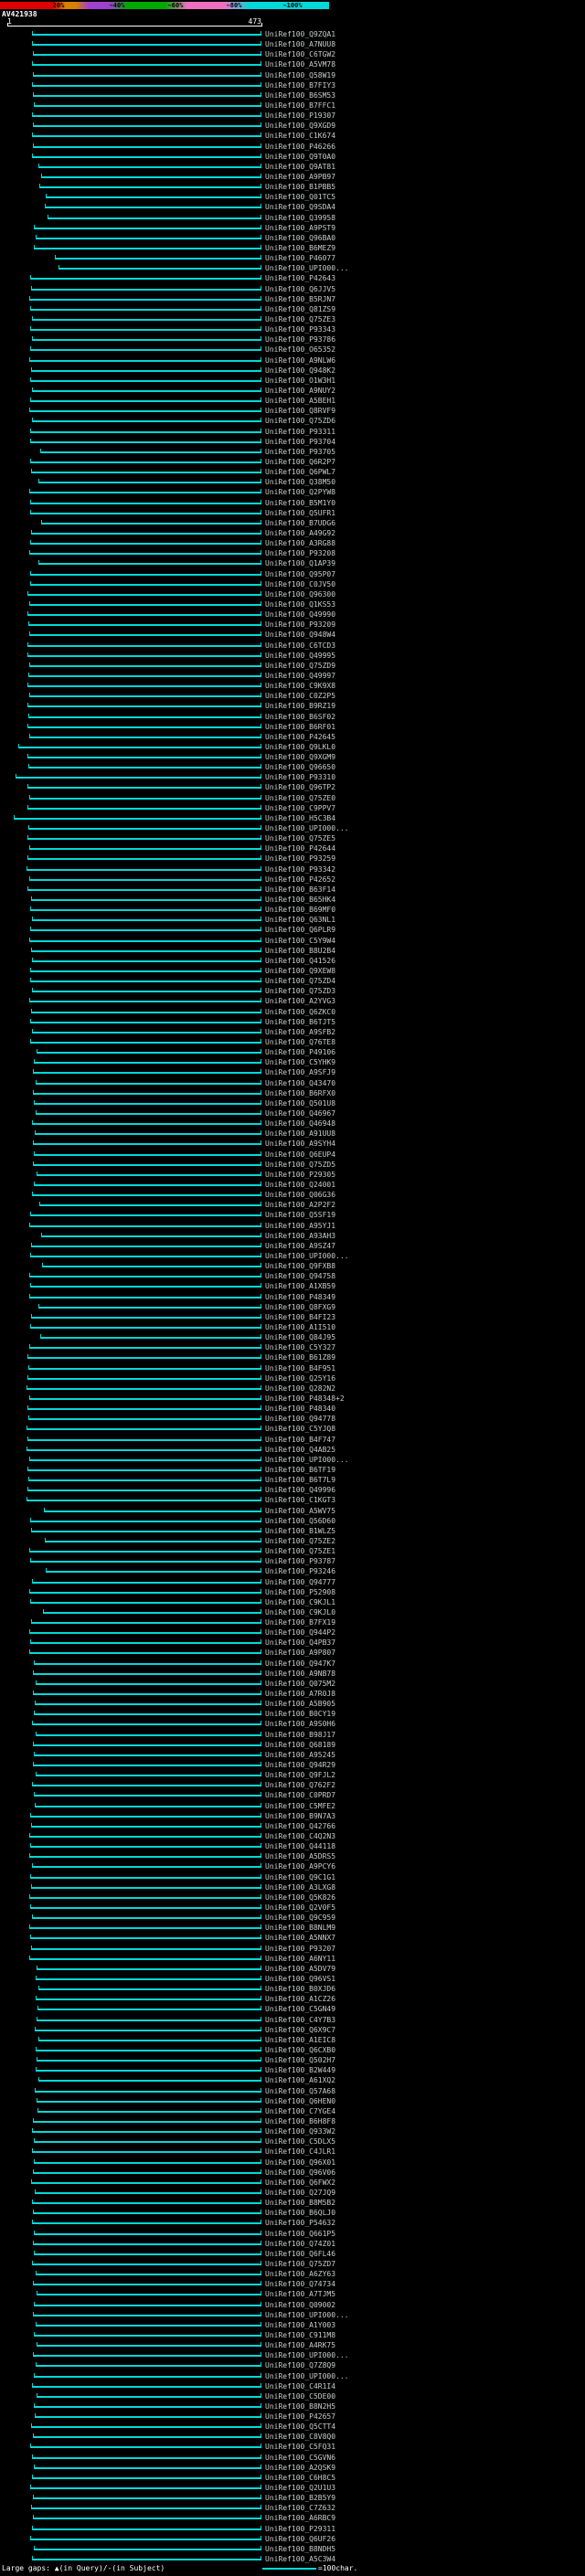  Describe the element at coordinates (300, 1215) in the screenshot. I see `hit-label: UniRef100_Q5SF19` at that location.